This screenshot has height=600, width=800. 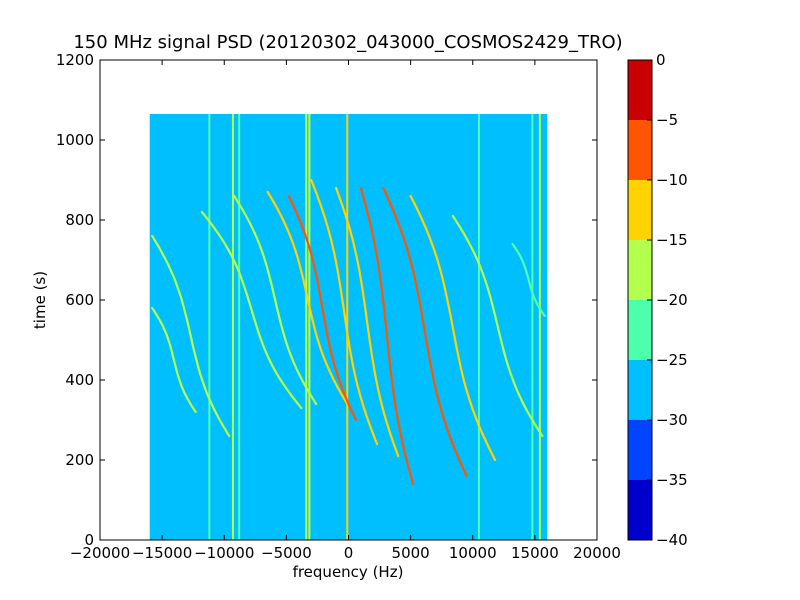 I want to click on x-tick-label-6: 10000, so click(x=473, y=553).